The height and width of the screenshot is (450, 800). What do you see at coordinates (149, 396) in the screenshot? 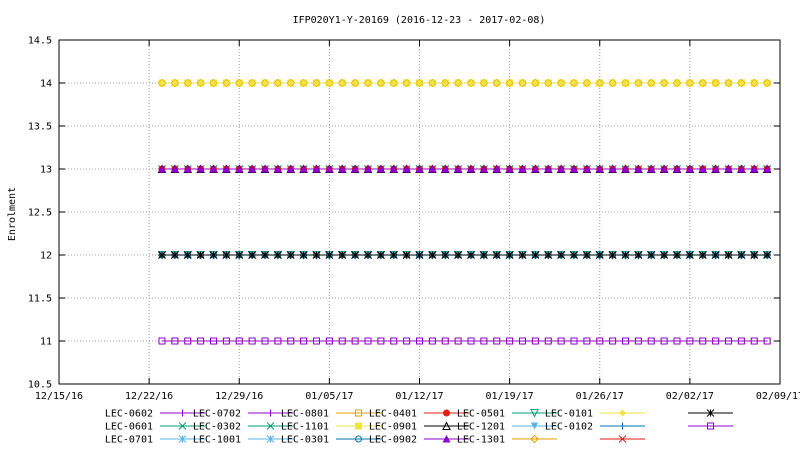
I see `x-tick-label: 12/22/16` at bounding box center [149, 396].